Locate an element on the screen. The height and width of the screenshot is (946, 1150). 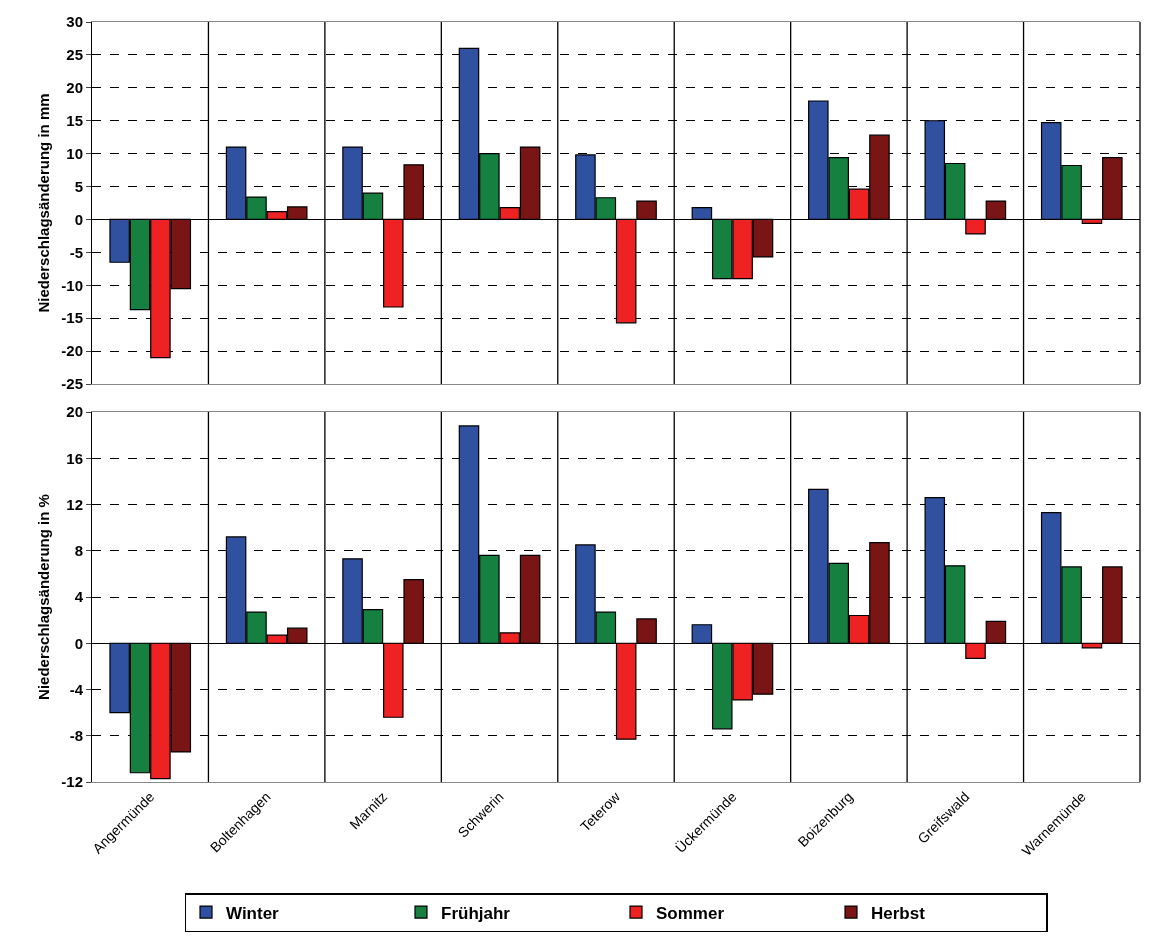
y-tick-label: -5 is located at coordinates (76, 252).